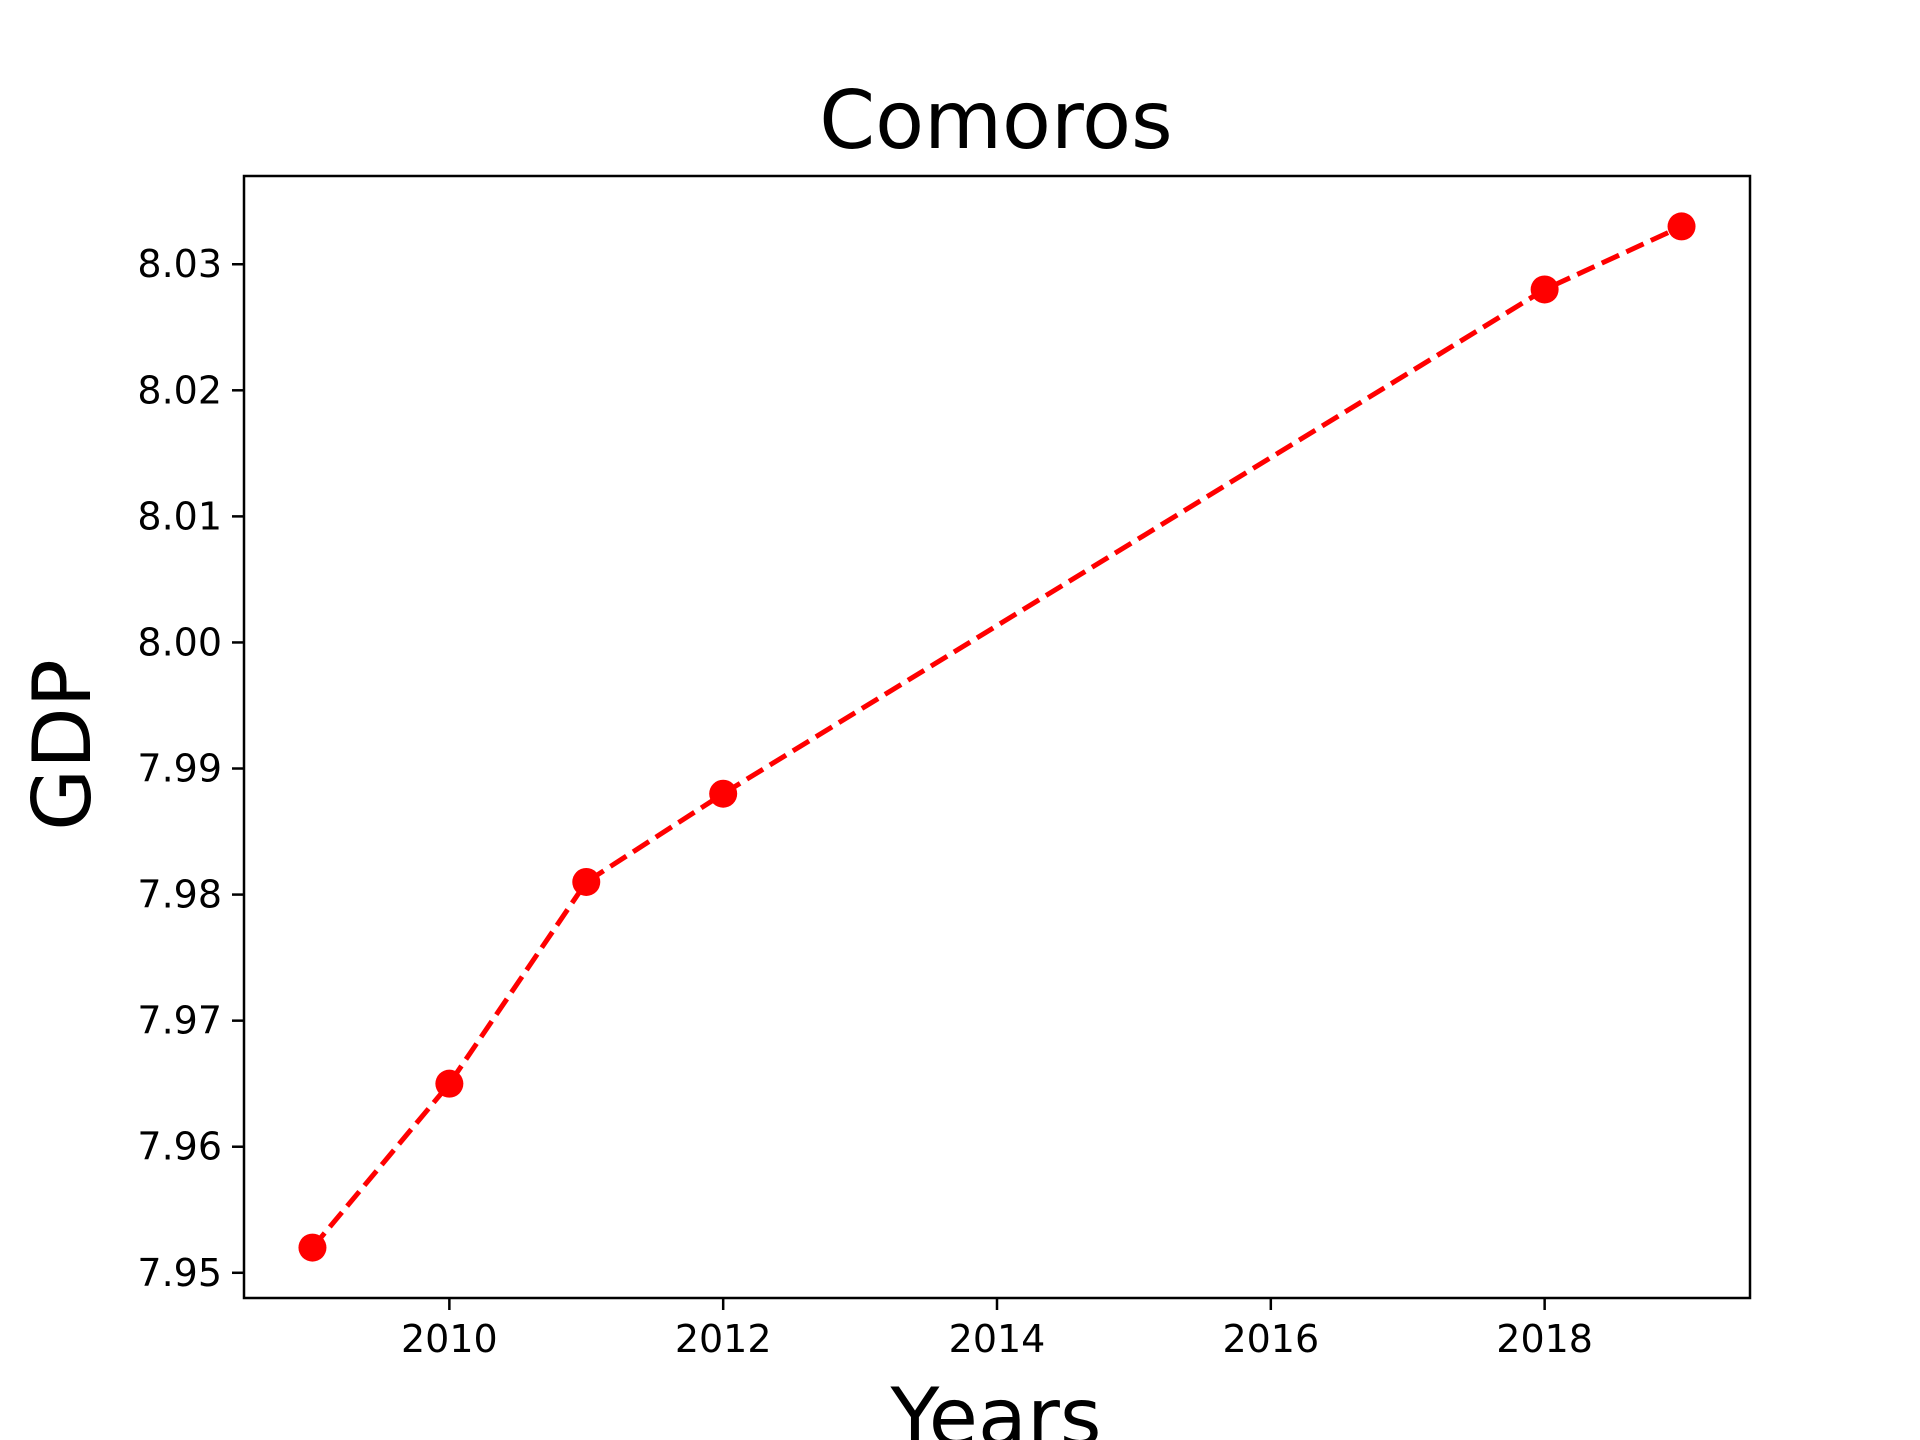 This screenshot has height=1440, width=1920. Describe the element at coordinates (179, 1273) in the screenshot. I see `y-tick-label: 7.95` at that location.